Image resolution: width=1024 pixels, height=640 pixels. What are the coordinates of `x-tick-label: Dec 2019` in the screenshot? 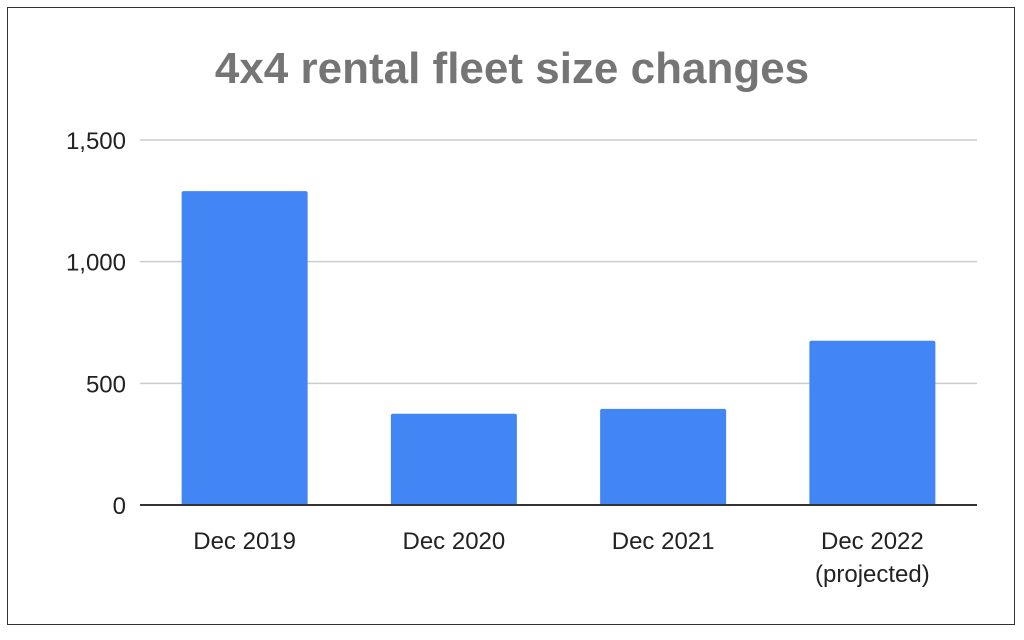 It's located at (244, 541).